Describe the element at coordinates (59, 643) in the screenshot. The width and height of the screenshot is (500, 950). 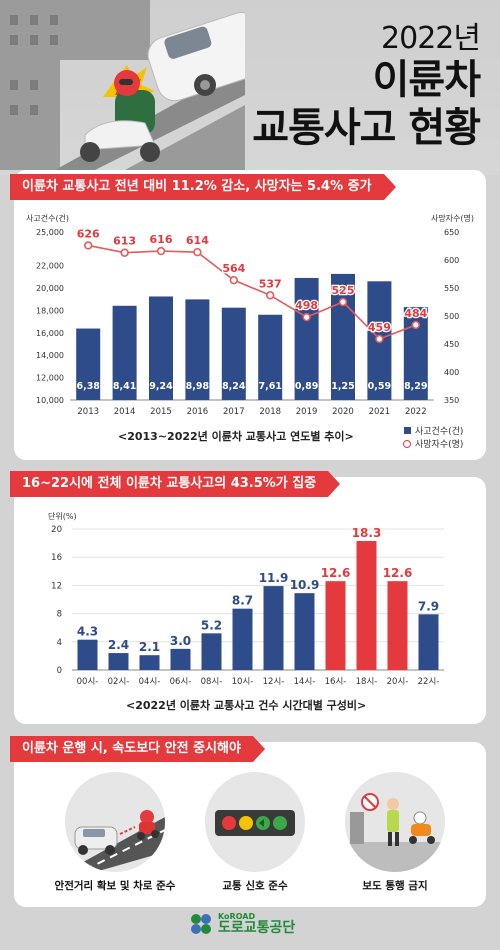
I see `y-tick: 4` at that location.